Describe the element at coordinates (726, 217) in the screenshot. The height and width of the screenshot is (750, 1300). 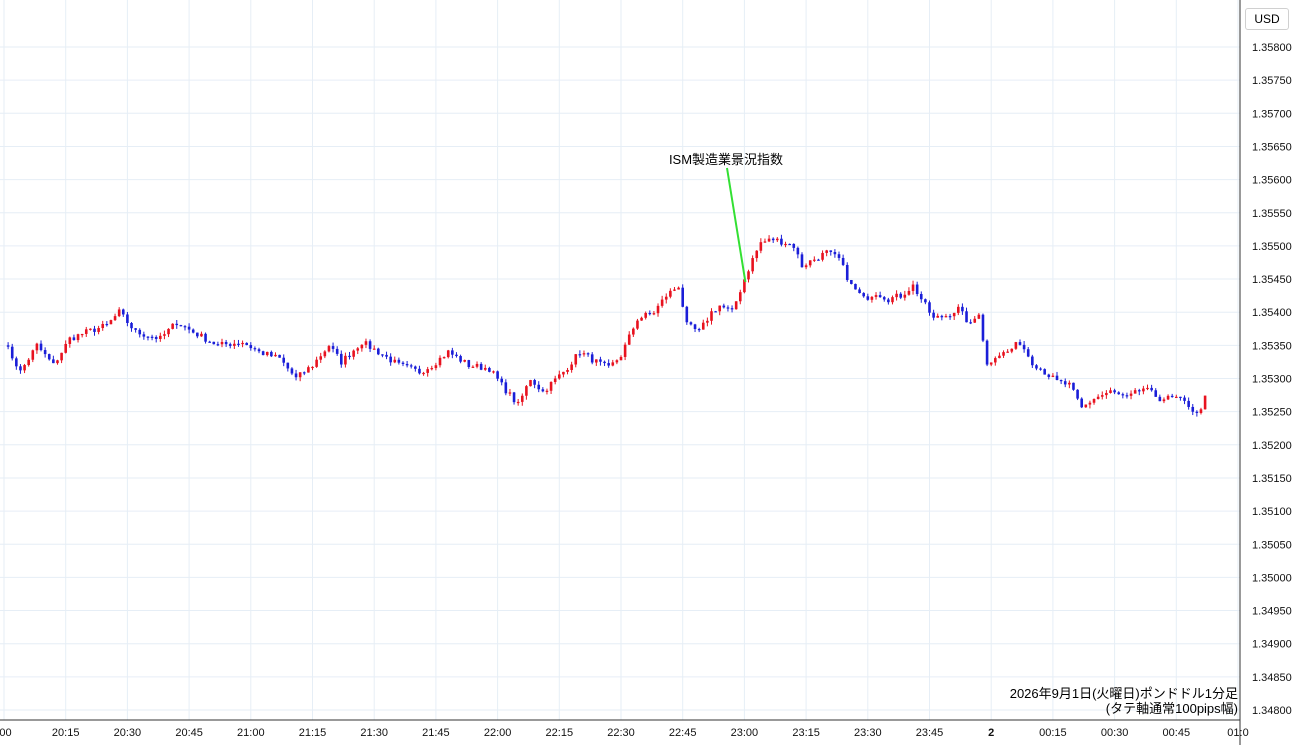
I see `annotation: ISM製造業景況指数` at that location.